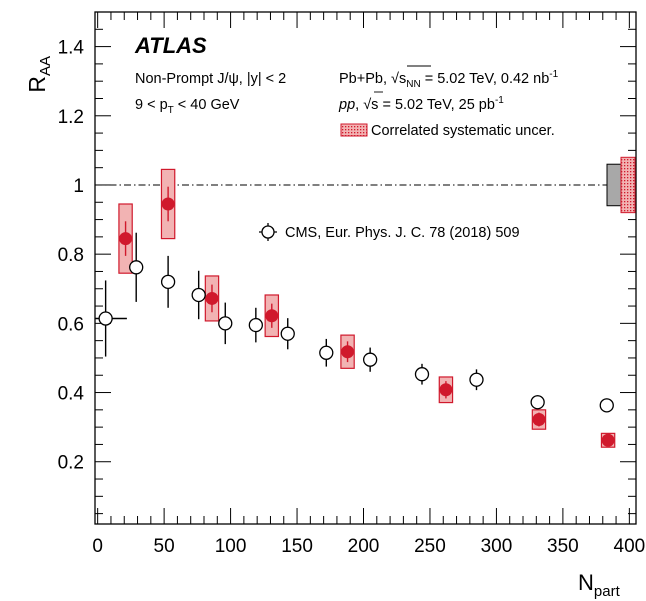 The image size is (646, 601). What do you see at coordinates (563, 546) in the screenshot?
I see `x-tick-label: 350` at bounding box center [563, 546].